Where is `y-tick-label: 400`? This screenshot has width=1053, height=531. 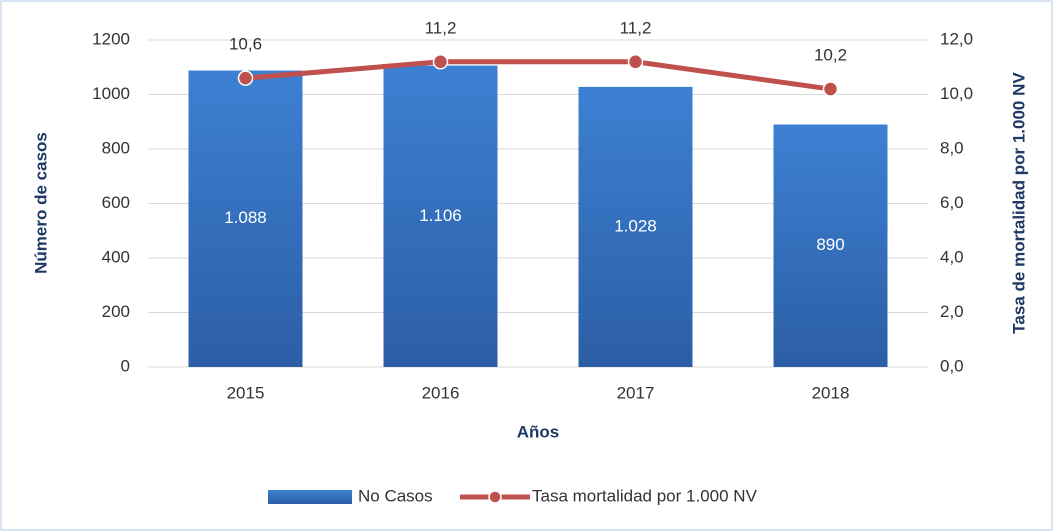
y-tick-label: 400 is located at coordinates (116, 256).